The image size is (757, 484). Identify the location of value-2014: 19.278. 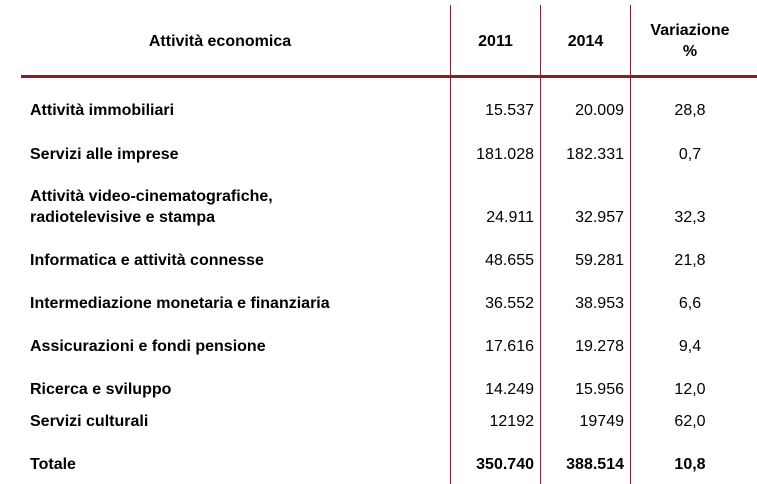
(599, 346).